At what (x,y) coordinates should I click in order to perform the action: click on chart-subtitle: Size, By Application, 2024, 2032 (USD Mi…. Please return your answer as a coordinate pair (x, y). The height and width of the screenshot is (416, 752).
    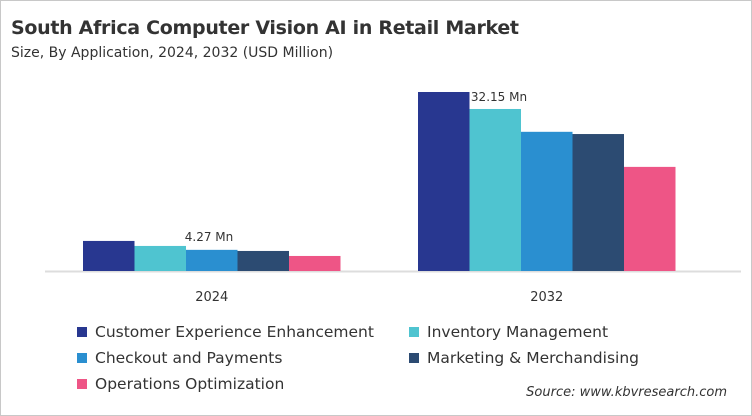
    Looking at the image, I should click on (172, 53).